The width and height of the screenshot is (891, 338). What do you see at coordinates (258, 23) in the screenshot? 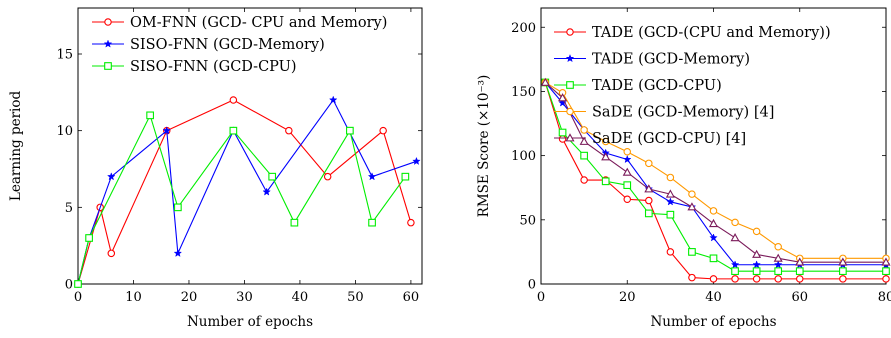
I see `legend-label: OM-FNN (GCD- CPU and Memory)` at bounding box center [258, 23].